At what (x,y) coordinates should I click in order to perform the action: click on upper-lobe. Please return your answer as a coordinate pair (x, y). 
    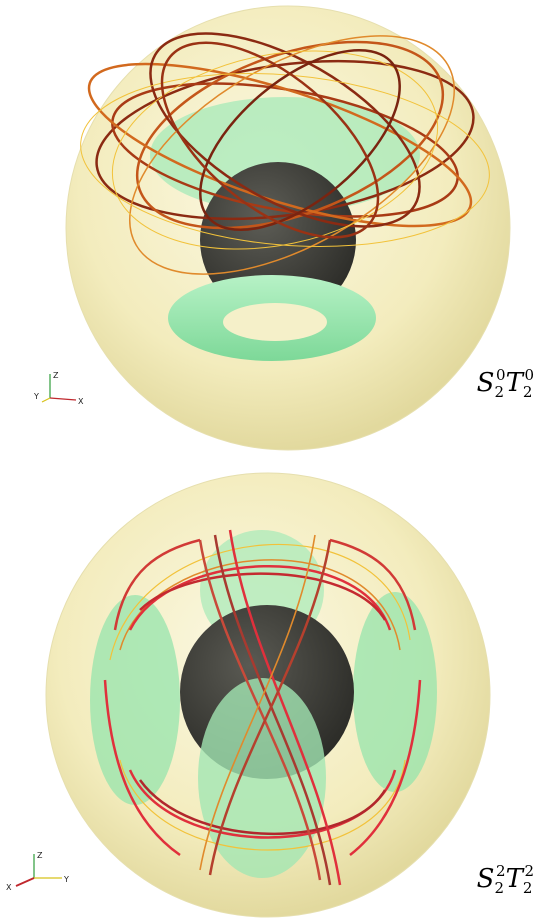
    Looking at the image, I should click on (285, 155).